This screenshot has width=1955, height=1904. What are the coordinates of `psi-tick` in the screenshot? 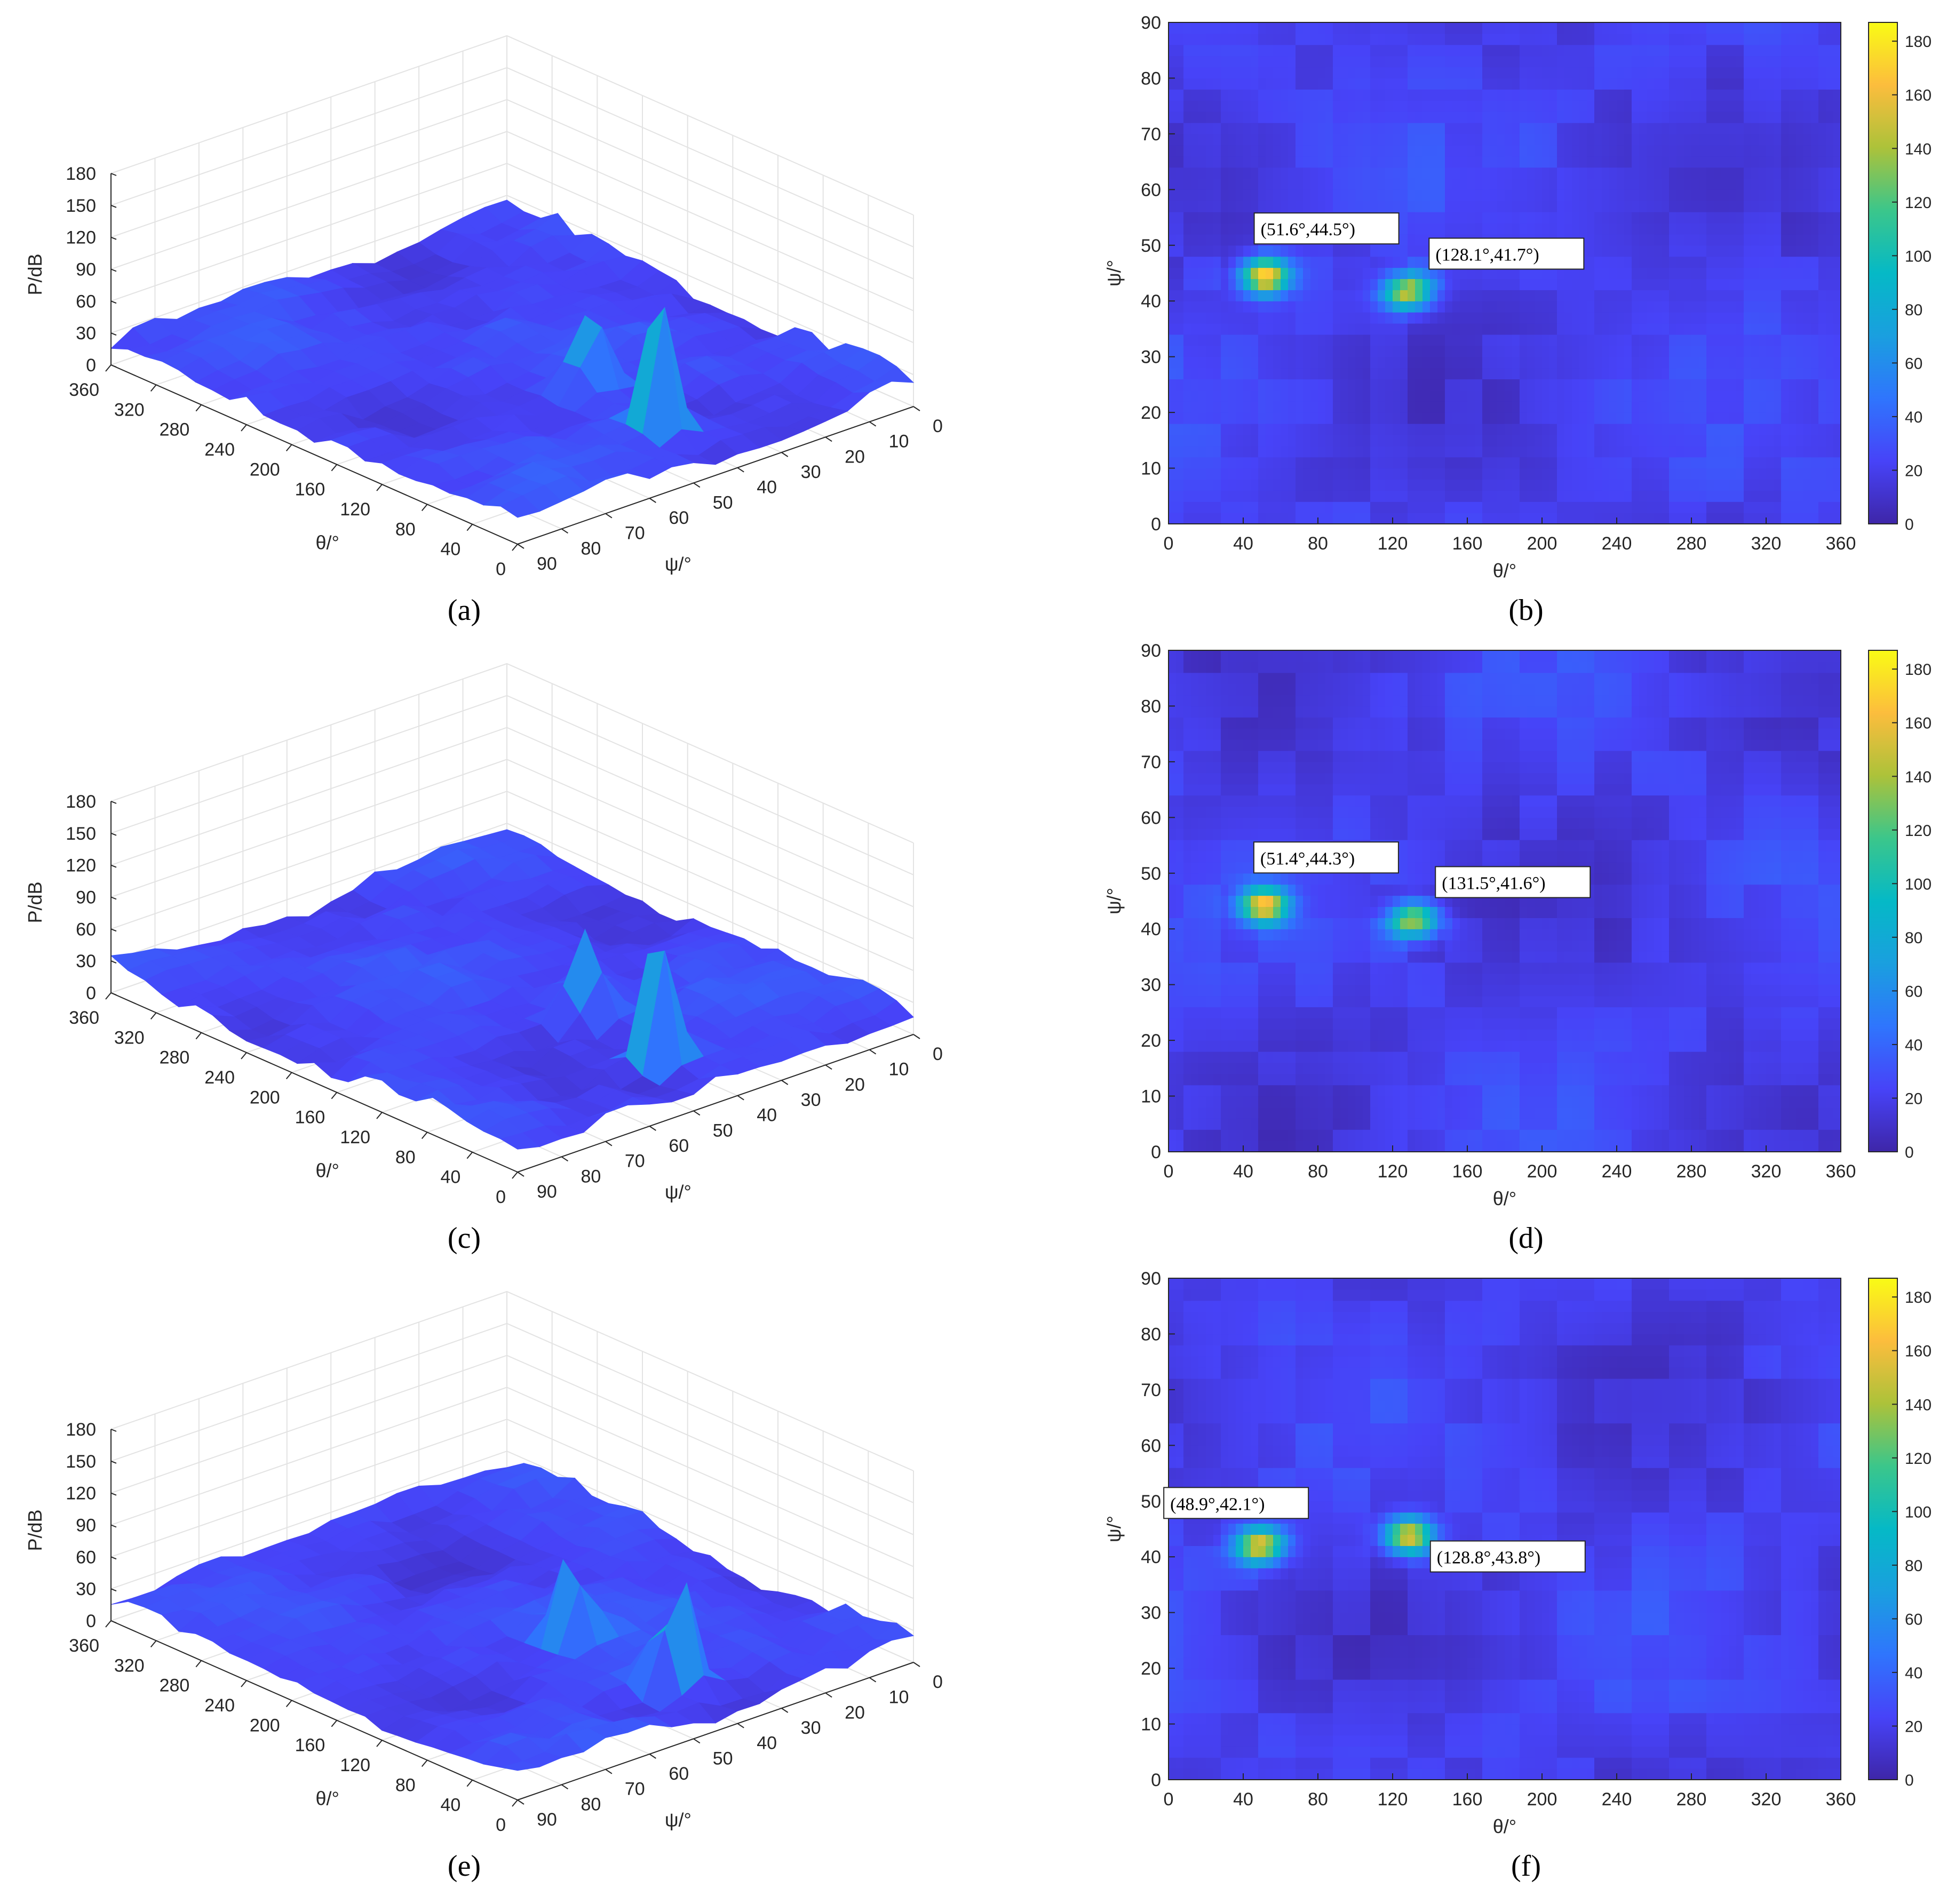 It's located at (785, 454).